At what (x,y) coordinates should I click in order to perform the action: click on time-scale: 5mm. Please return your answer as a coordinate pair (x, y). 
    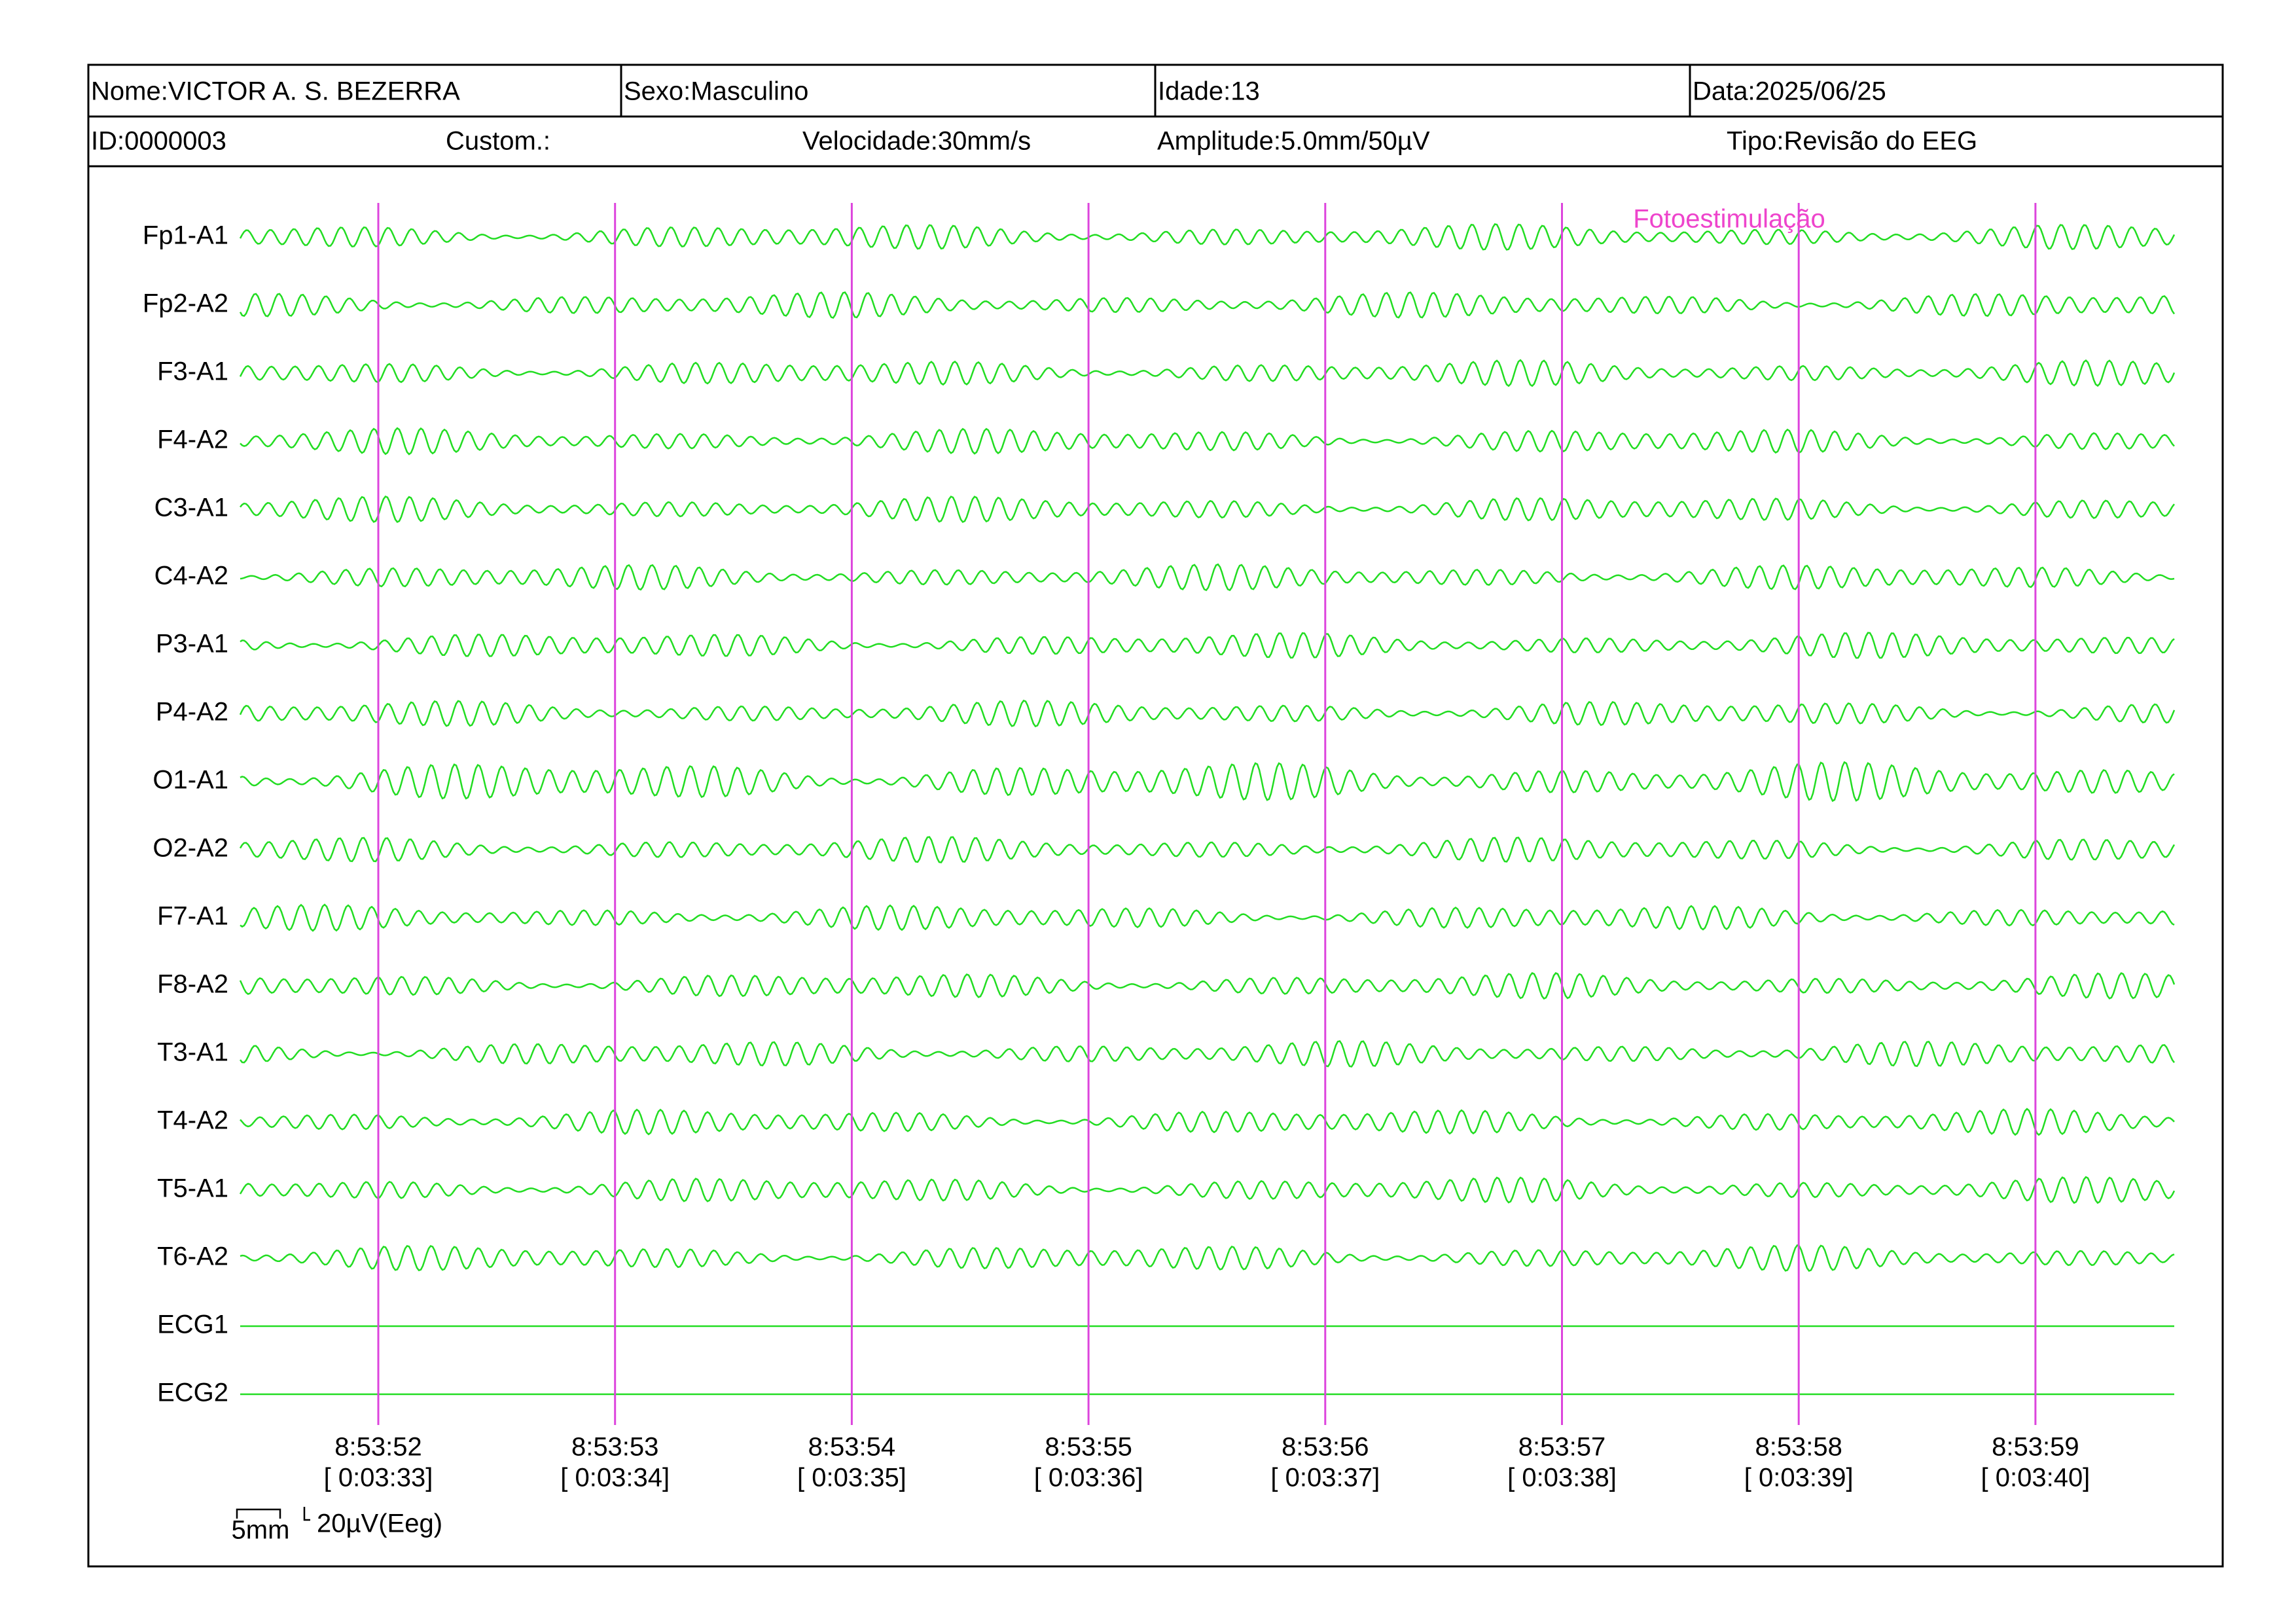
    Looking at the image, I should click on (261, 1531).